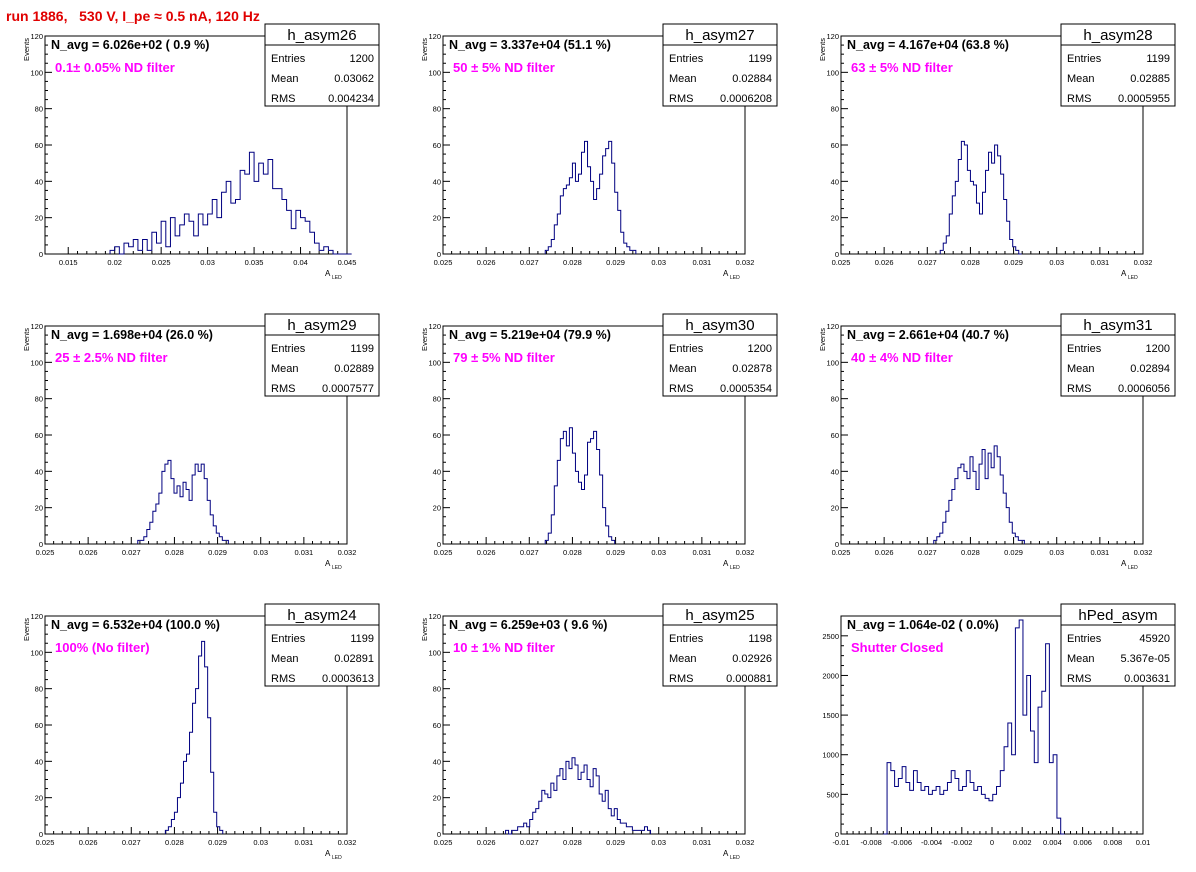  I want to click on x-tick-label: 0.029, so click(1013, 262).